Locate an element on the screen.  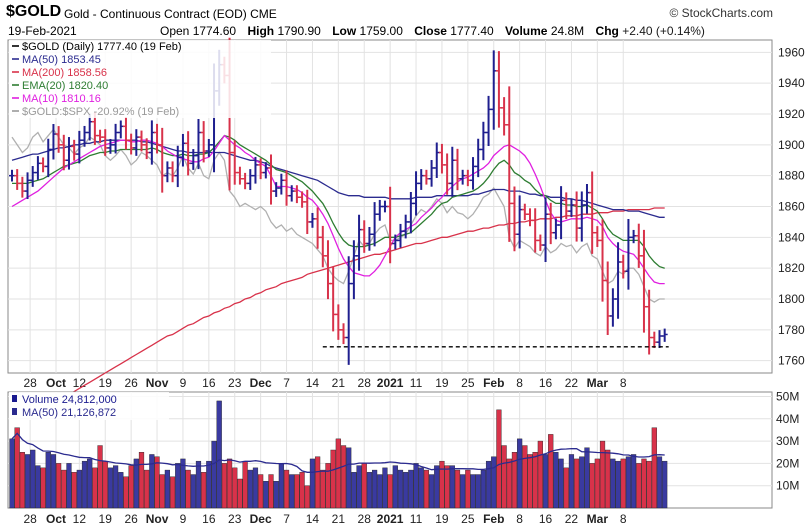
x-tick-label: 28 is located at coordinates (30, 519).